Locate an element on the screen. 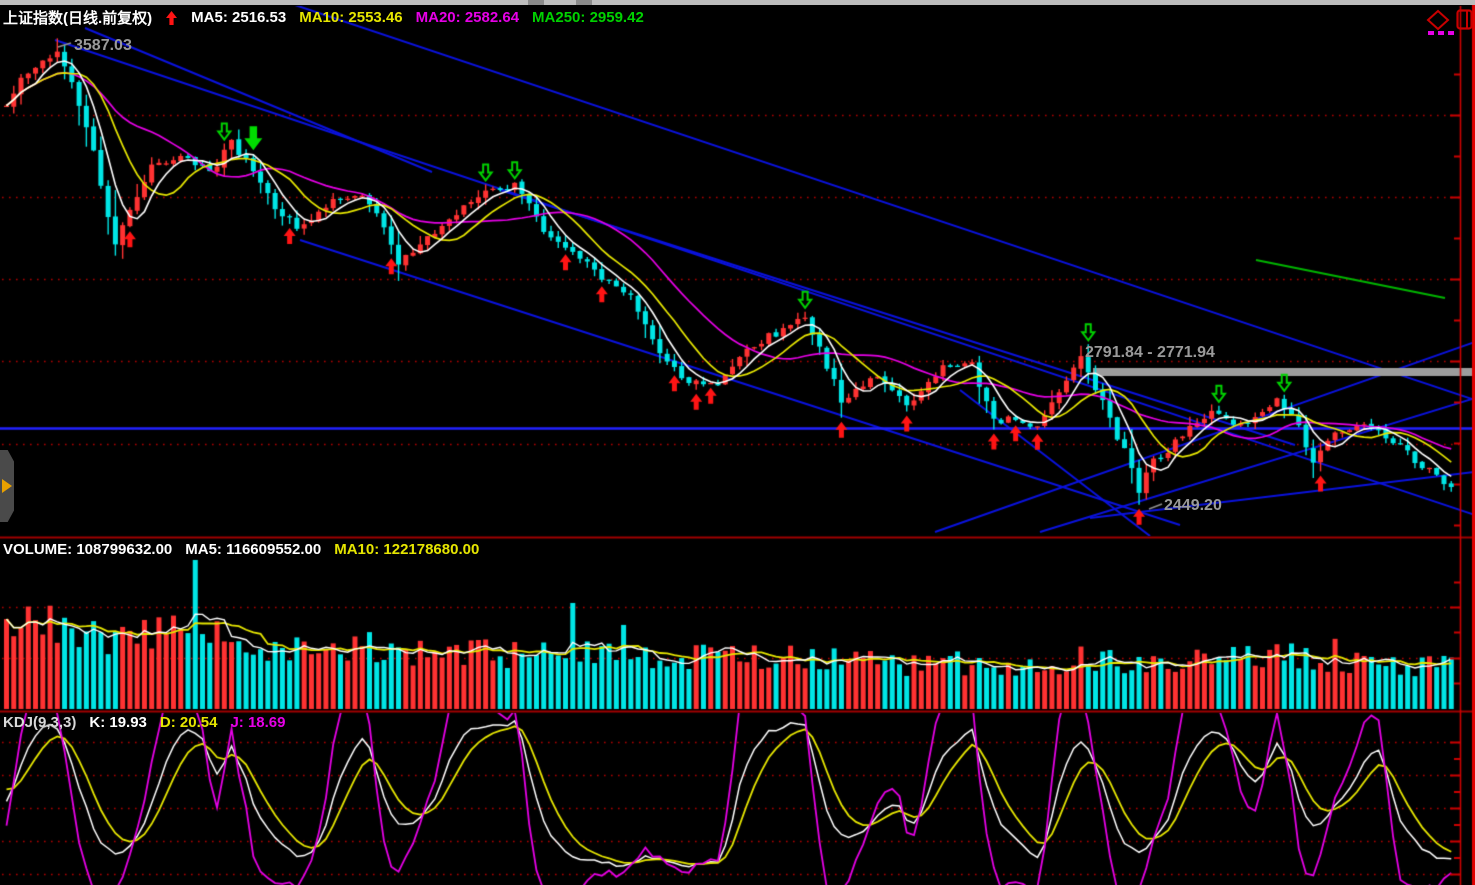 This screenshot has width=1475, height=885. volume-ma5-value: MA5: 116609552.00 is located at coordinates (253, 549).